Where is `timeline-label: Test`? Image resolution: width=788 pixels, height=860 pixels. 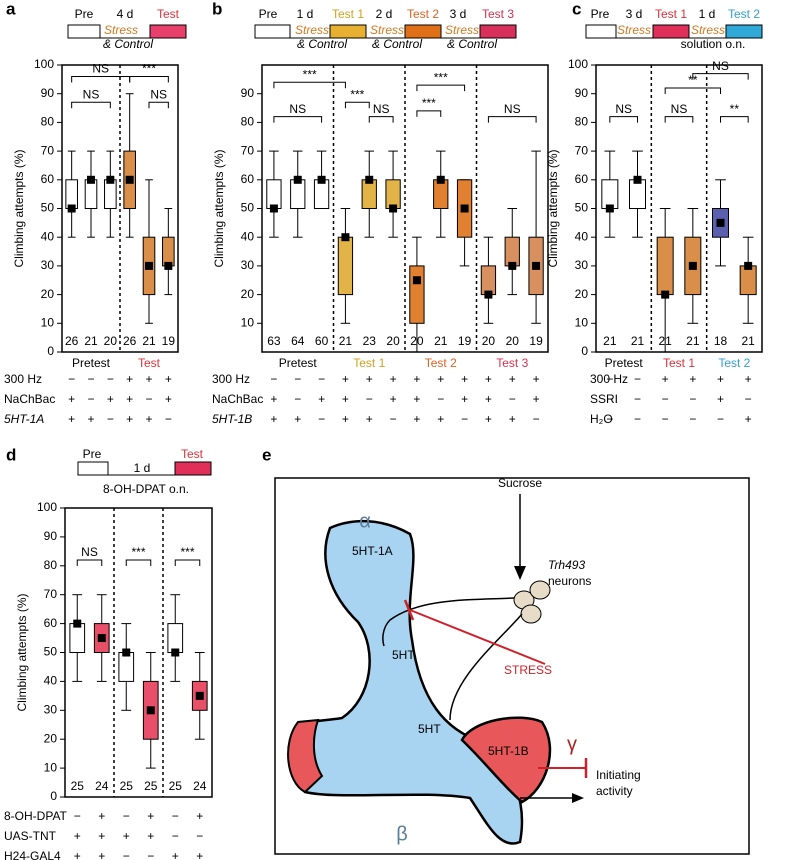
timeline-label: Test is located at coordinates (192, 454).